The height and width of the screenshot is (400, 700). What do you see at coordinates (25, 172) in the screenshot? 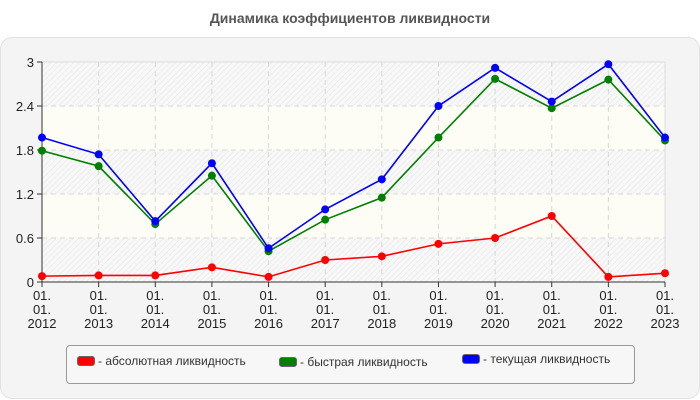
I see `y-axis-labels: 0 0.6 1.2 1.8 2.4 3` at bounding box center [25, 172].